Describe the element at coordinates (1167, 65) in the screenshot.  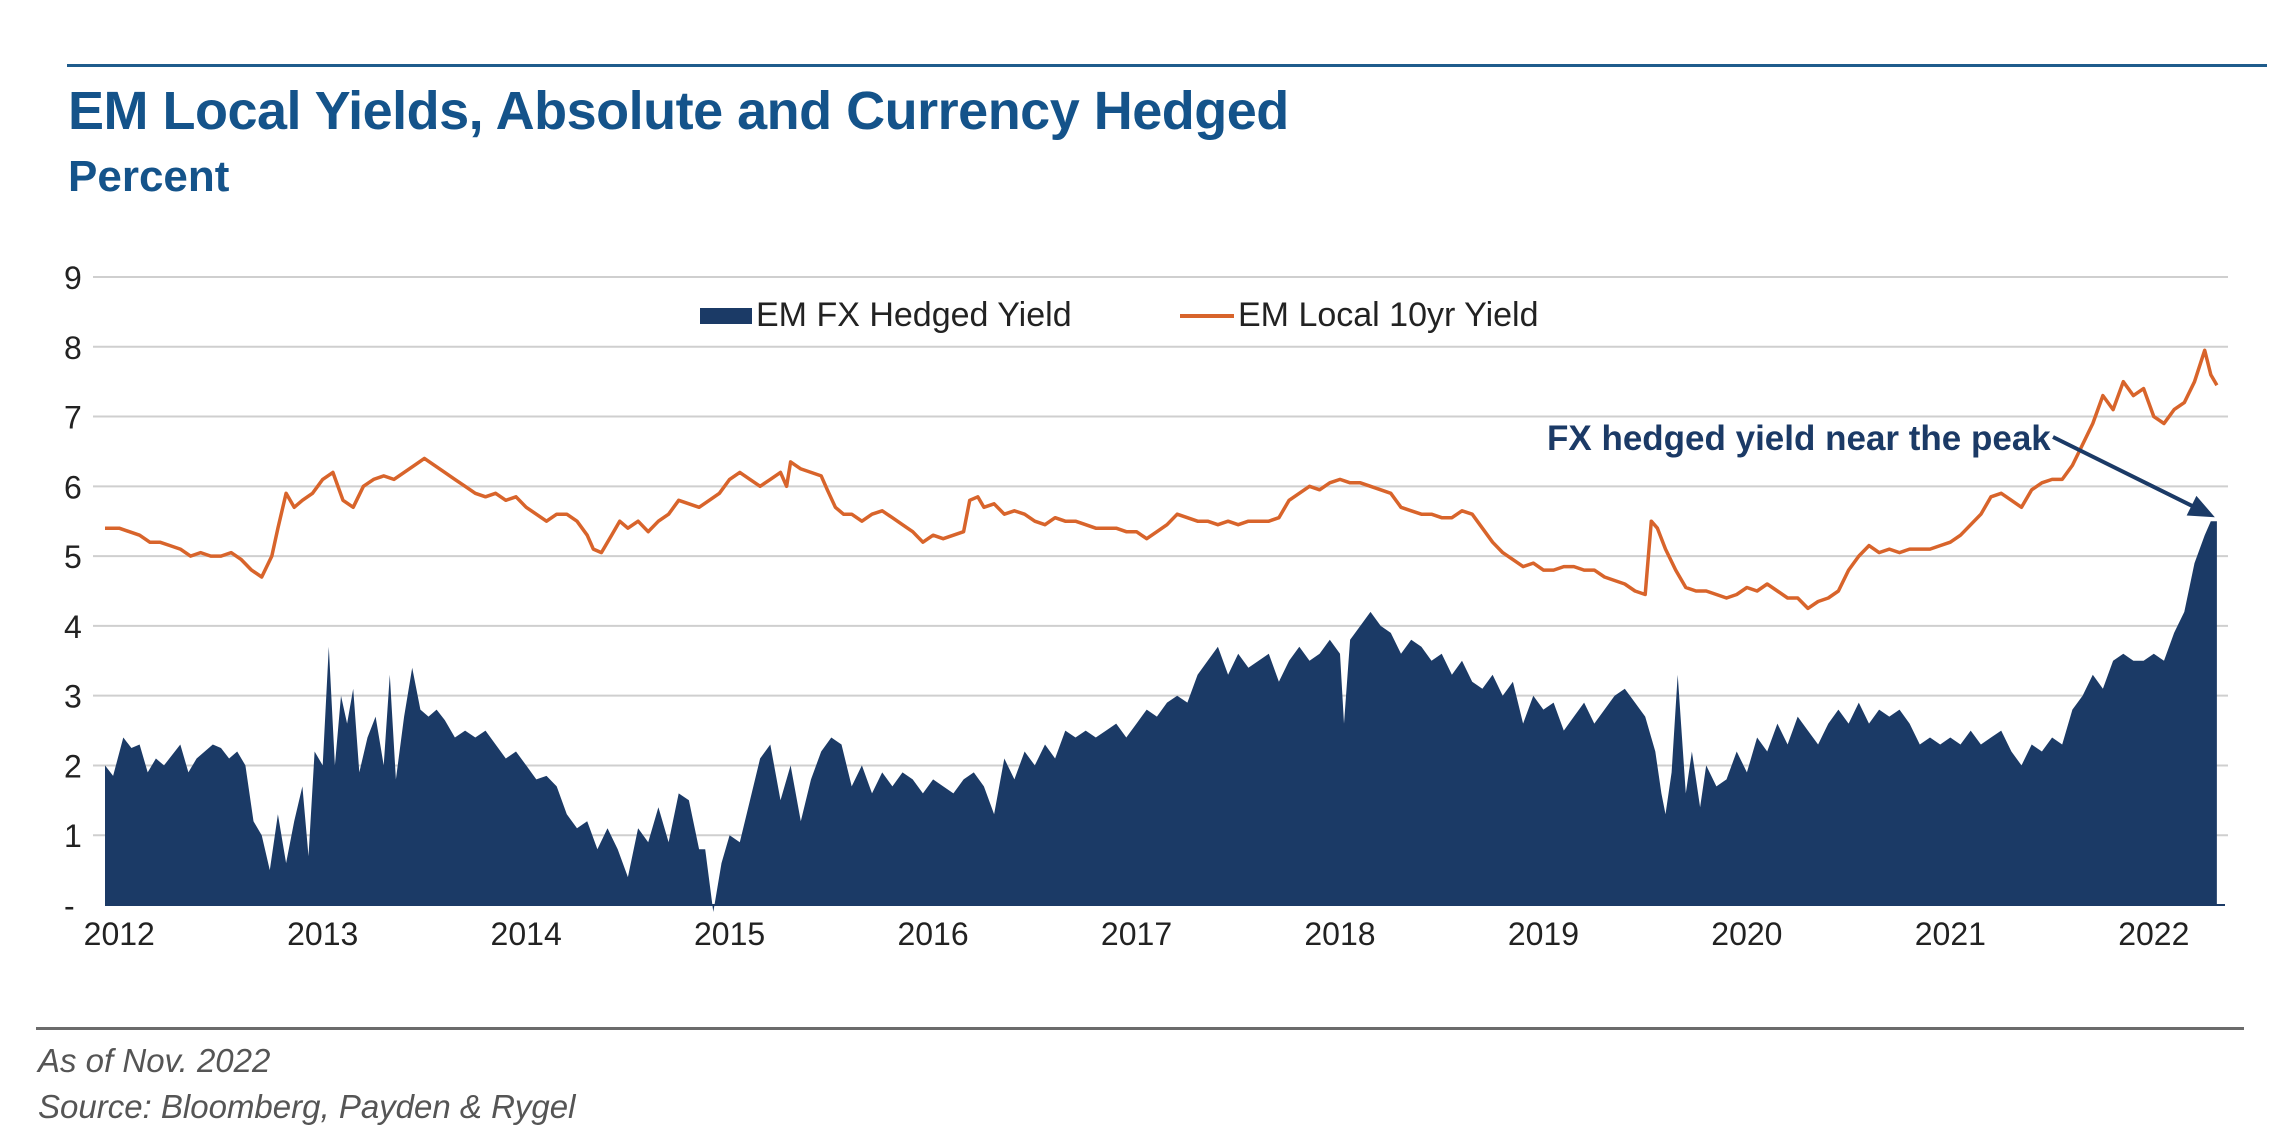
I see `top-rule` at that location.